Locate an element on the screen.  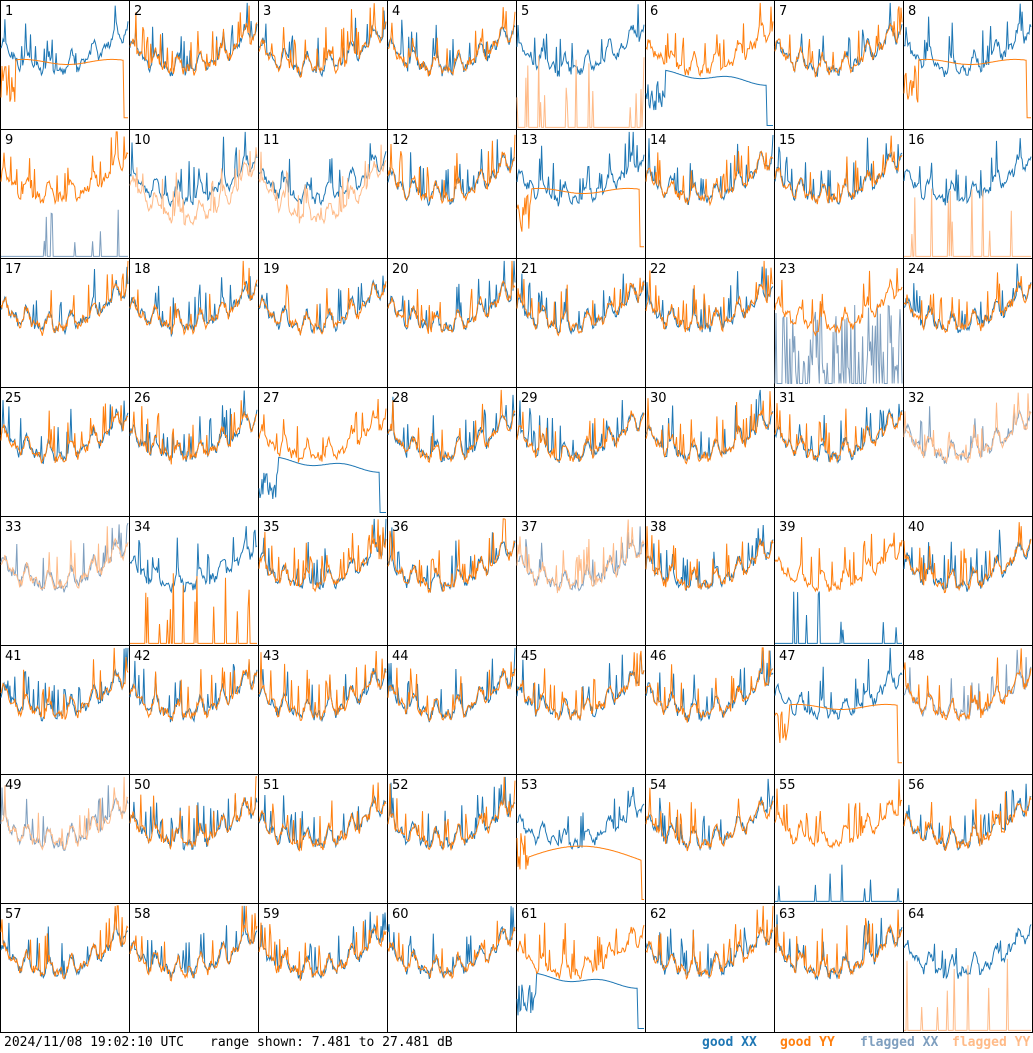
panel-10: 10 is located at coordinates (194, 194).